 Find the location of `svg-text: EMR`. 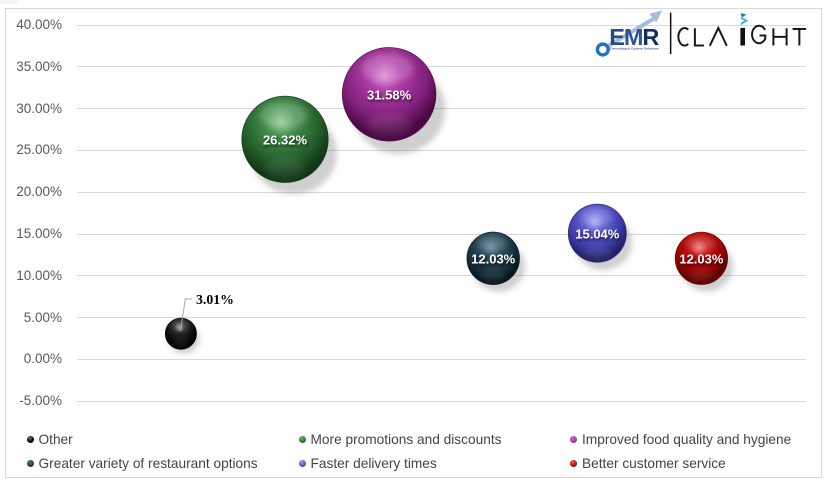

svg-text: EMR is located at coordinates (634, 37).